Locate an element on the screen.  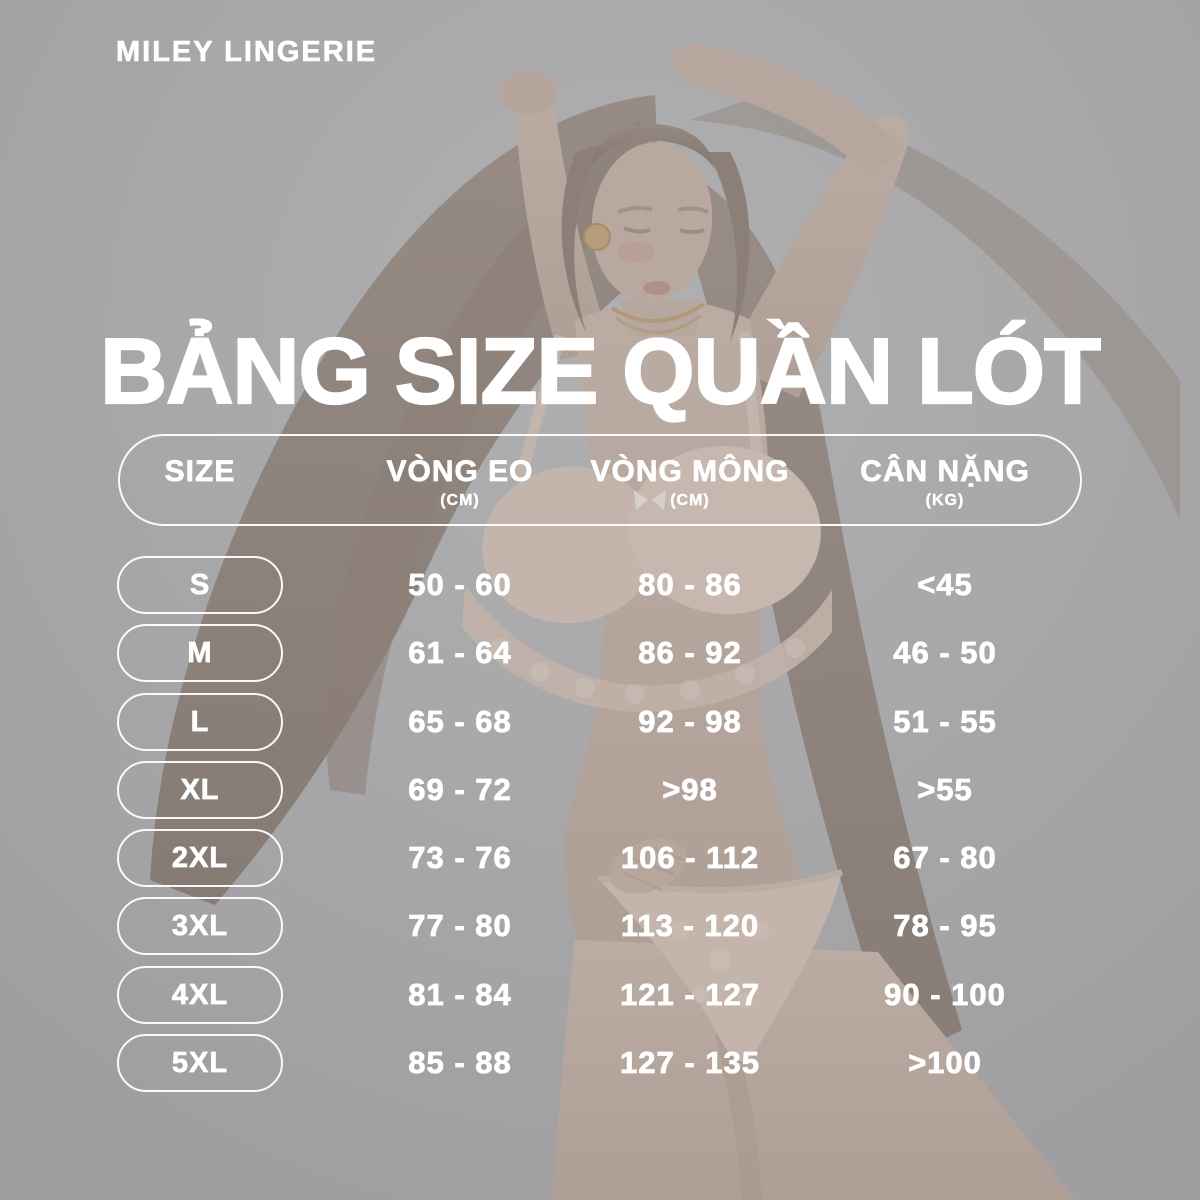
weight-value: <45 is located at coordinates (945, 585).